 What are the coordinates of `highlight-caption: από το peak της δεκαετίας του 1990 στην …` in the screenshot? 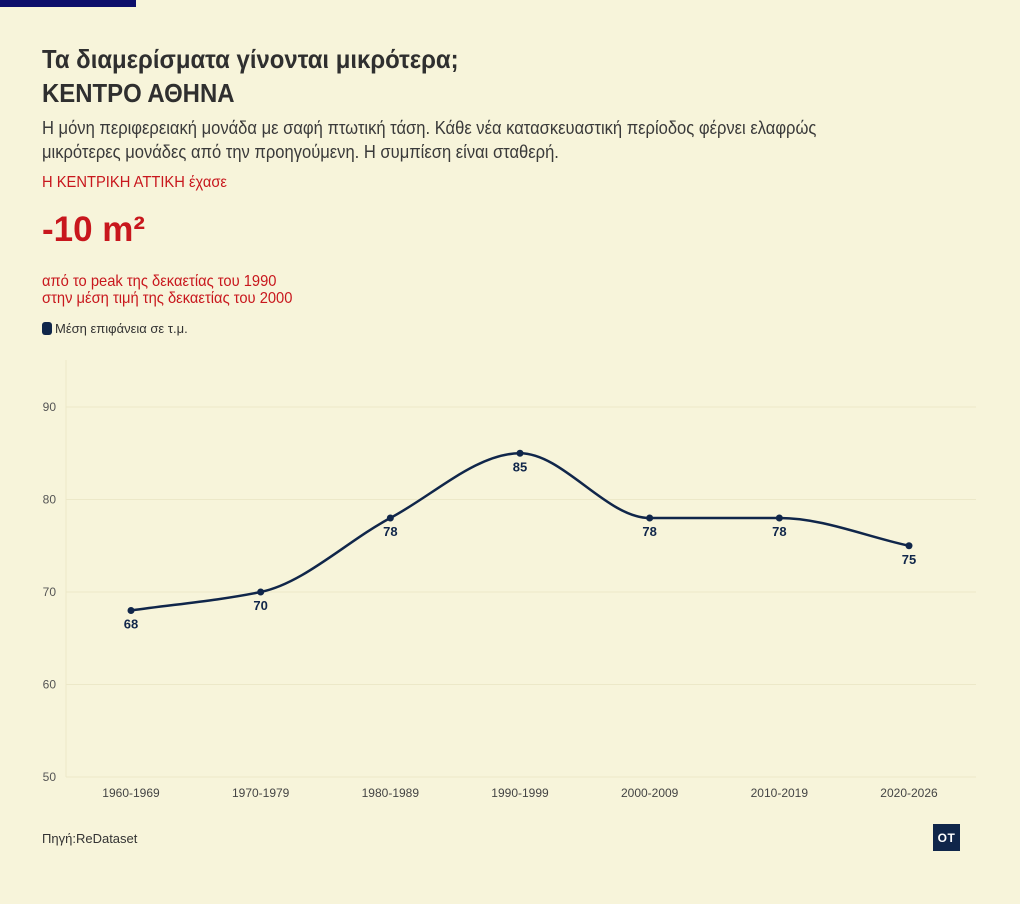 It's located at (167, 290).